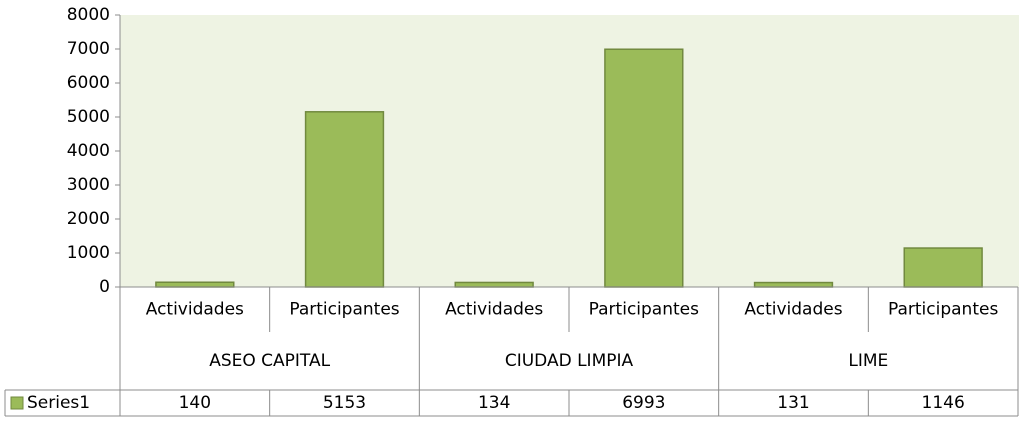  Describe the element at coordinates (88, 117) in the screenshot. I see `y-tick-label: 5000` at that location.